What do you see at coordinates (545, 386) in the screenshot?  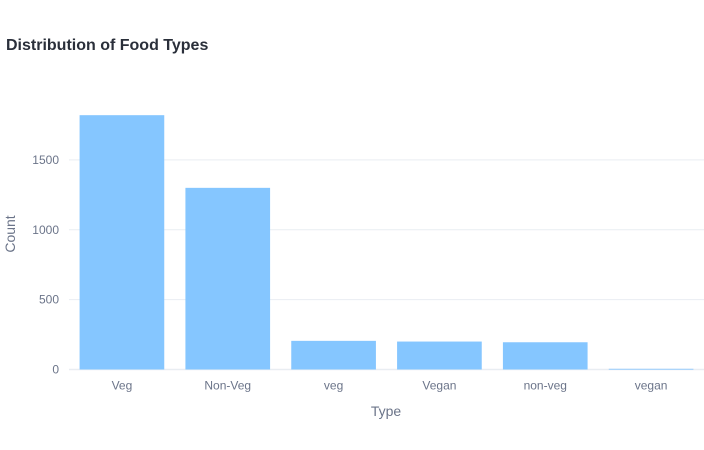 I see `x-tick-label: non-veg` at bounding box center [545, 386].